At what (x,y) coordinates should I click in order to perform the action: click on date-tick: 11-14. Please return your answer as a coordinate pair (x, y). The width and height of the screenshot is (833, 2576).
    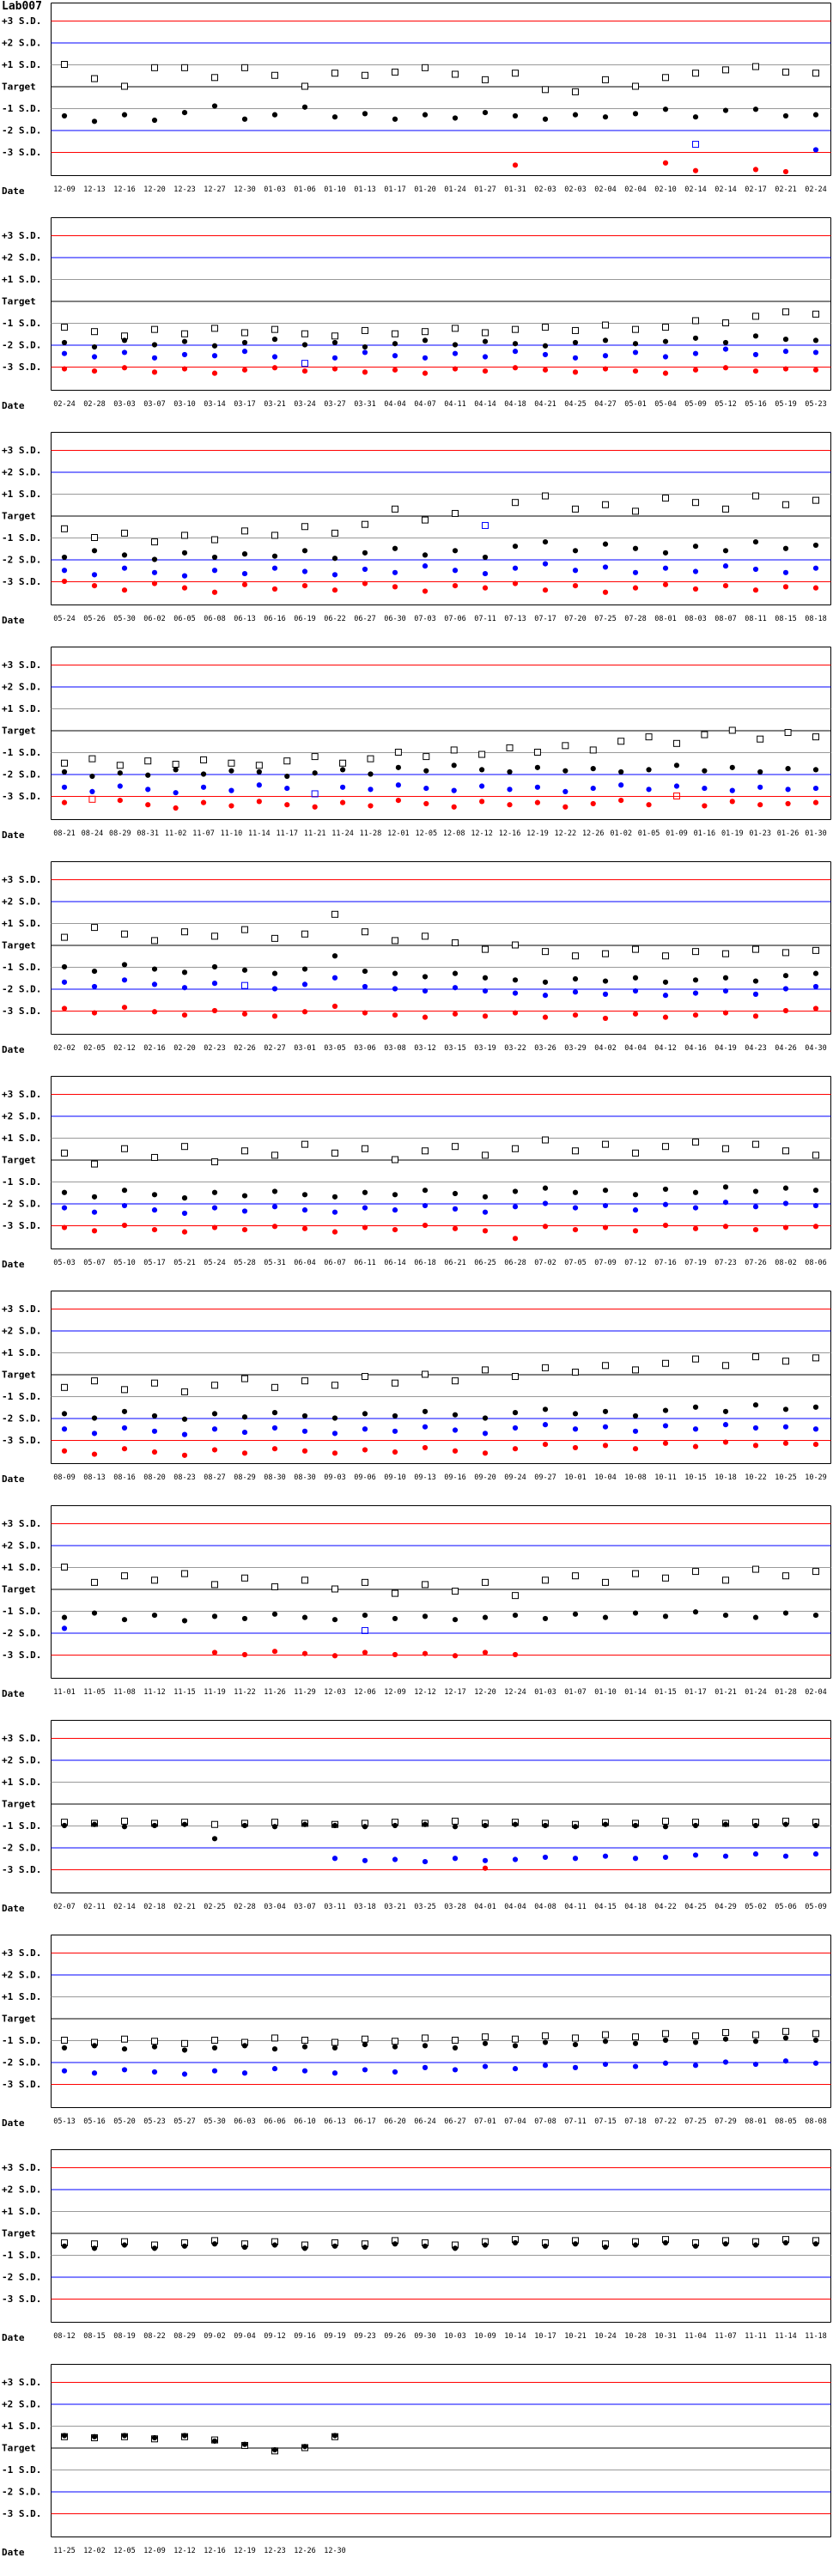
    Looking at the image, I should click on (259, 834).